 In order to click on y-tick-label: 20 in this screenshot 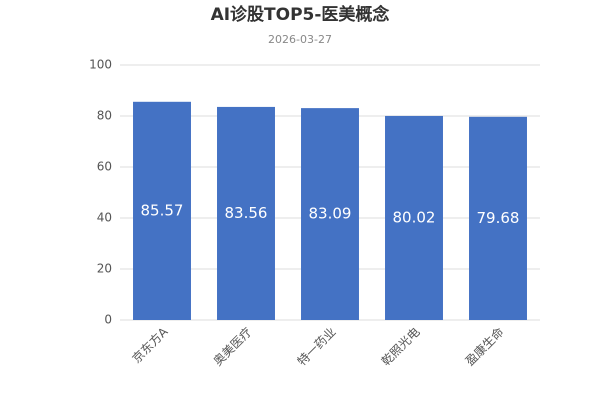, I will do `click(104, 269)`.